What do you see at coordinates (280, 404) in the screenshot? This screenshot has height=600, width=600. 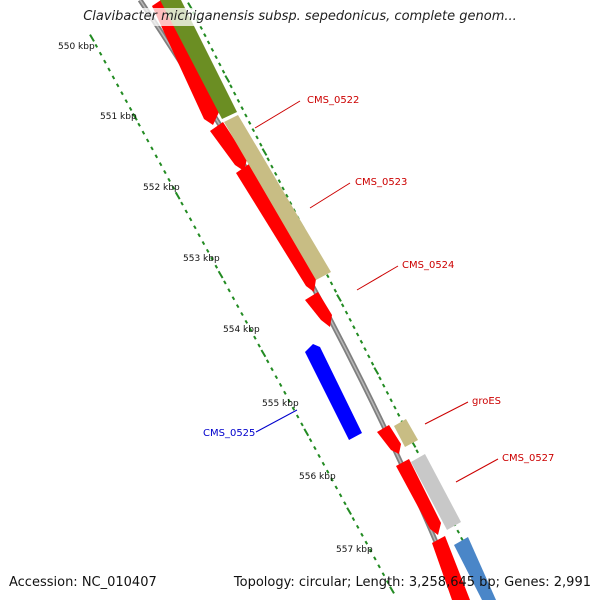 I see `ruler-label: 555 kbp` at bounding box center [280, 404].